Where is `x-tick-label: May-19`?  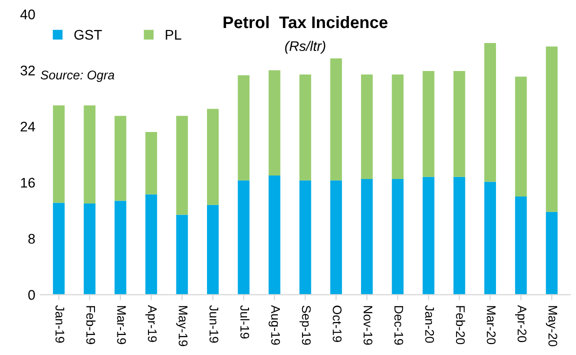
x-tick-label: May-19 is located at coordinates (182, 326).